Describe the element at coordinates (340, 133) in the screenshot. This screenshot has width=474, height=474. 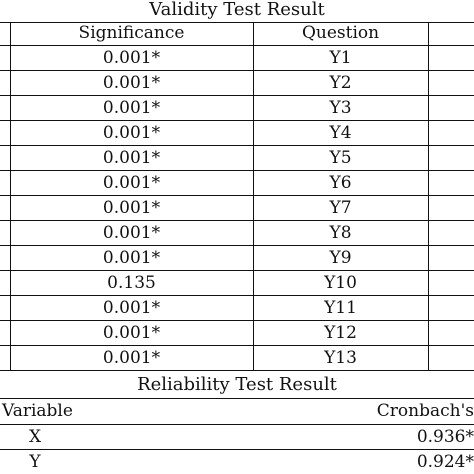
I see `validity-question-cell: Y4` at that location.